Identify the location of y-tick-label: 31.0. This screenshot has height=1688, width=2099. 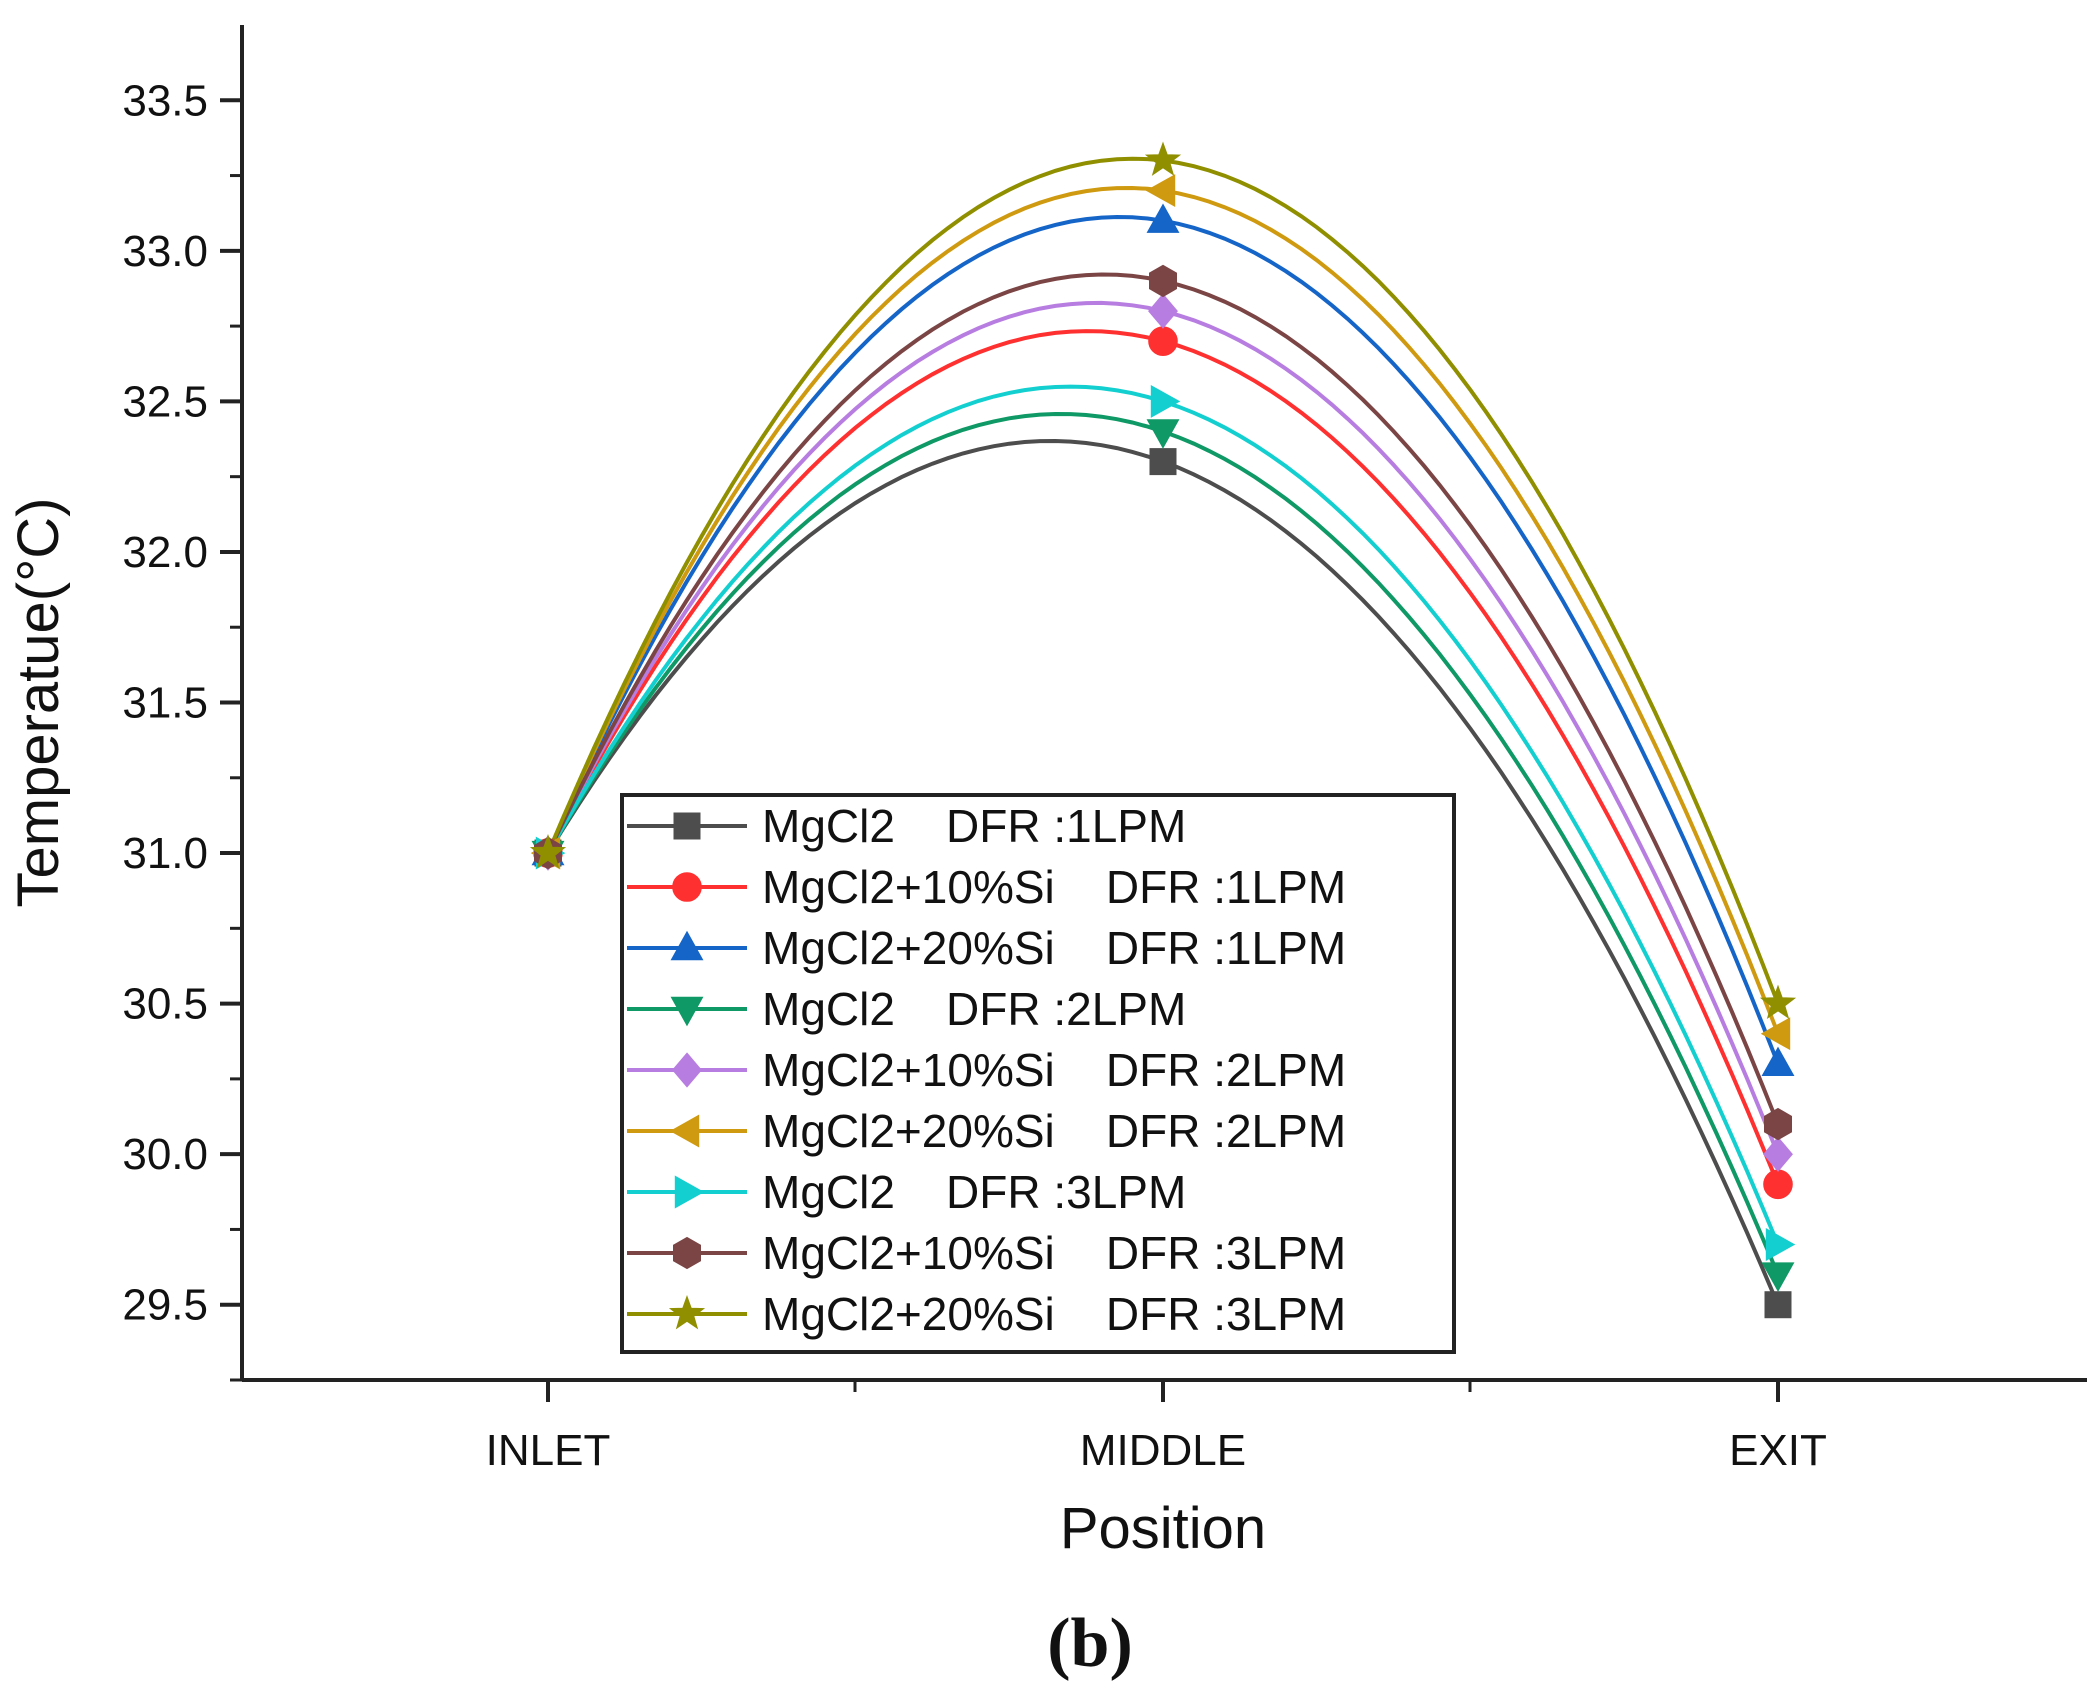
(165, 853).